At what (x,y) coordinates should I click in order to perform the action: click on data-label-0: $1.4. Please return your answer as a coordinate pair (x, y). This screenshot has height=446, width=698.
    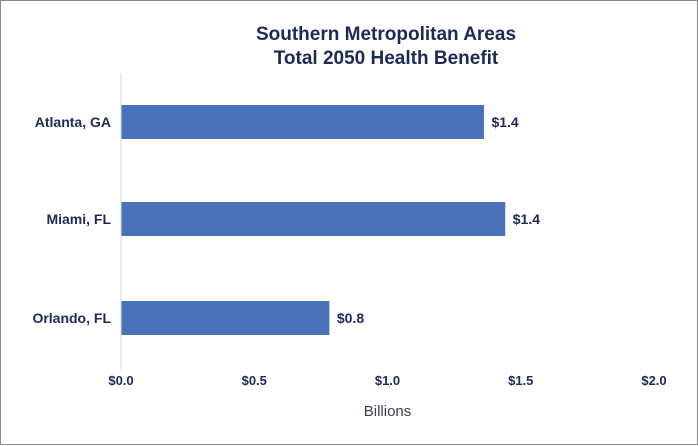
    Looking at the image, I should click on (504, 122).